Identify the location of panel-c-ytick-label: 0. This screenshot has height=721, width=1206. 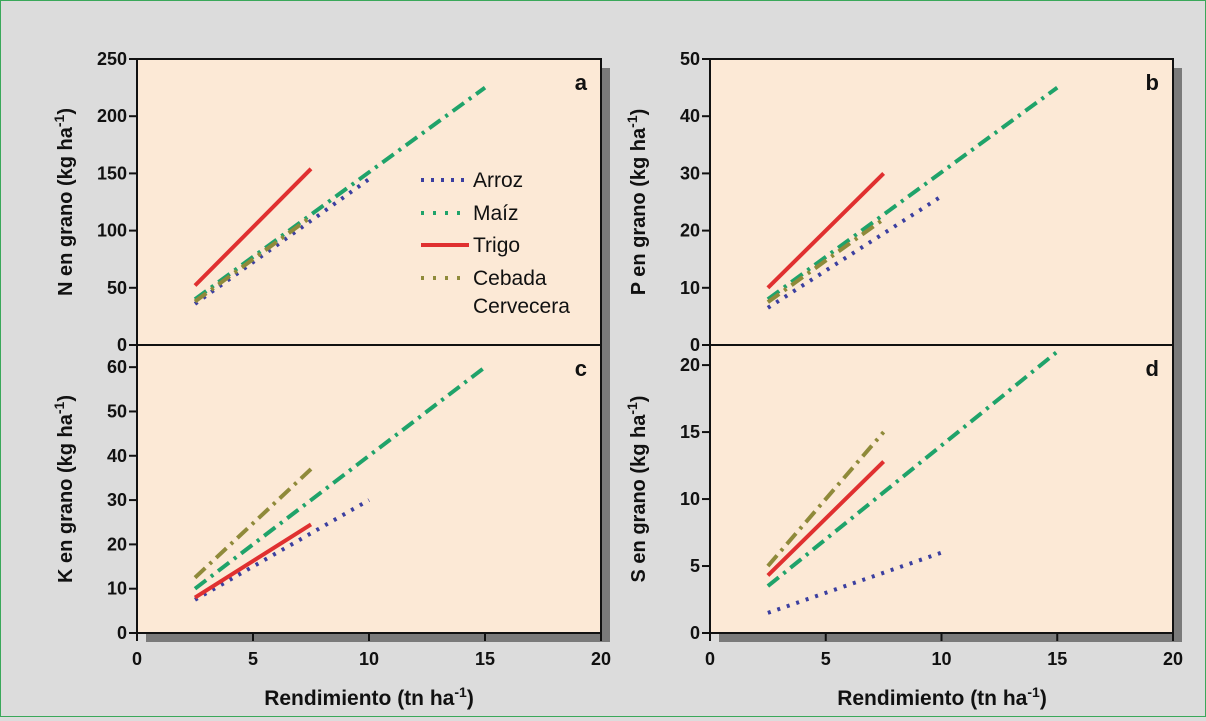
(122, 633).